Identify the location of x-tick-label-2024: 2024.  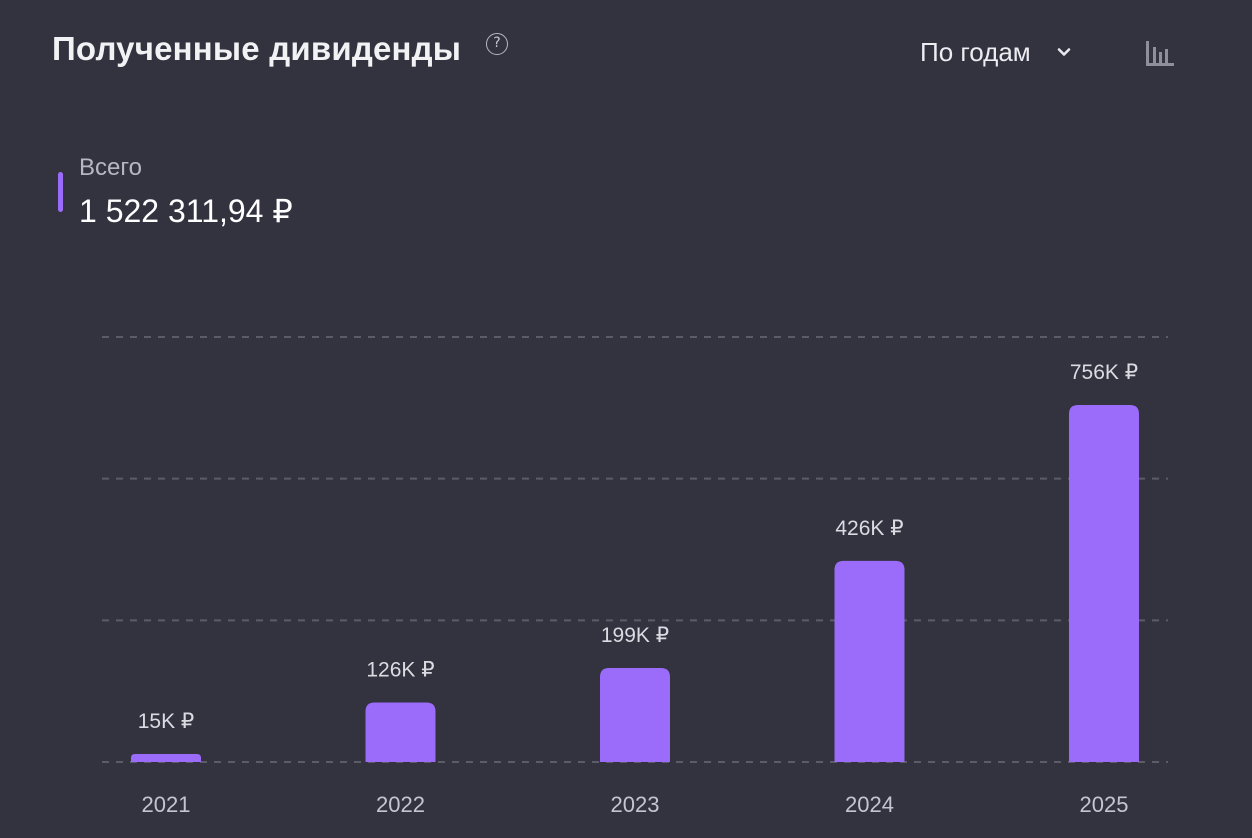
(869, 804).